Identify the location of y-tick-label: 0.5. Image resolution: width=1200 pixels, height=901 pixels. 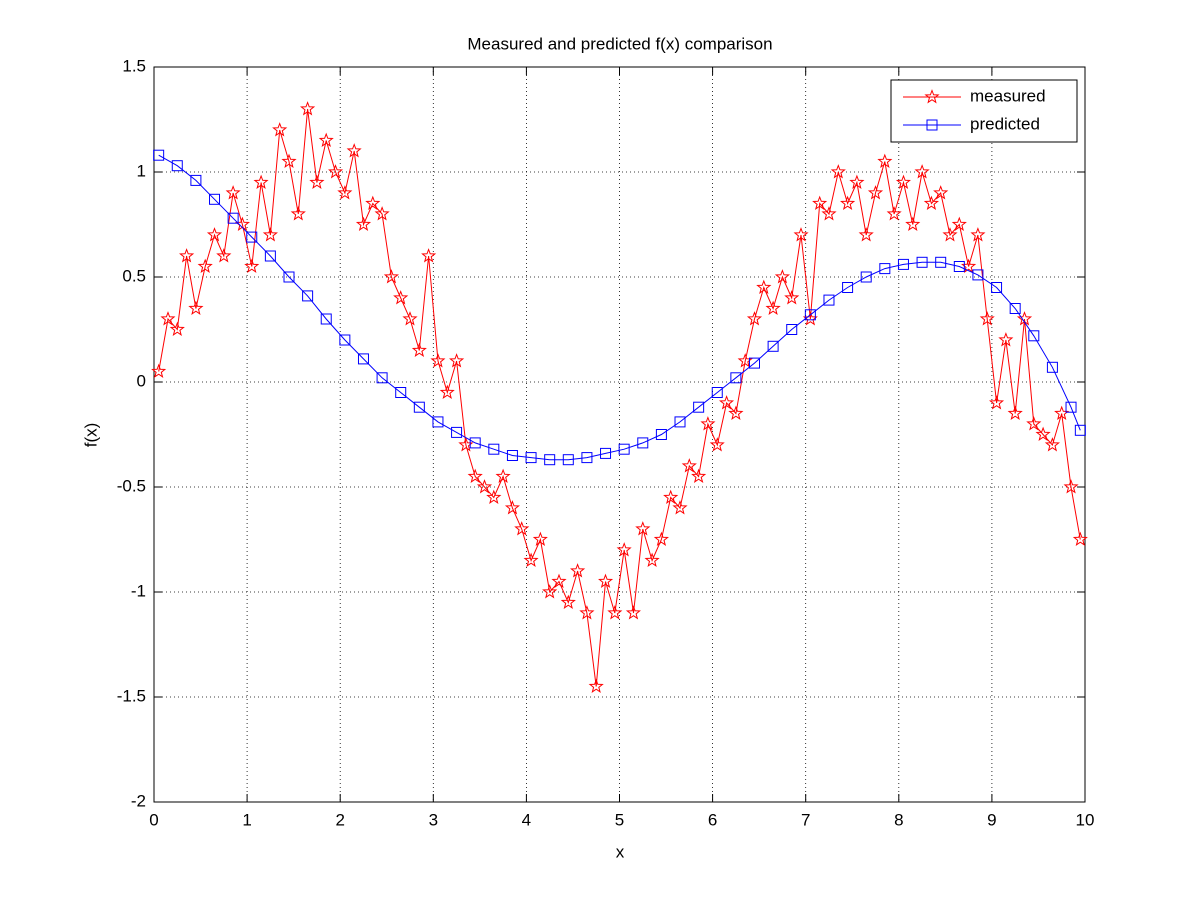
(134, 275).